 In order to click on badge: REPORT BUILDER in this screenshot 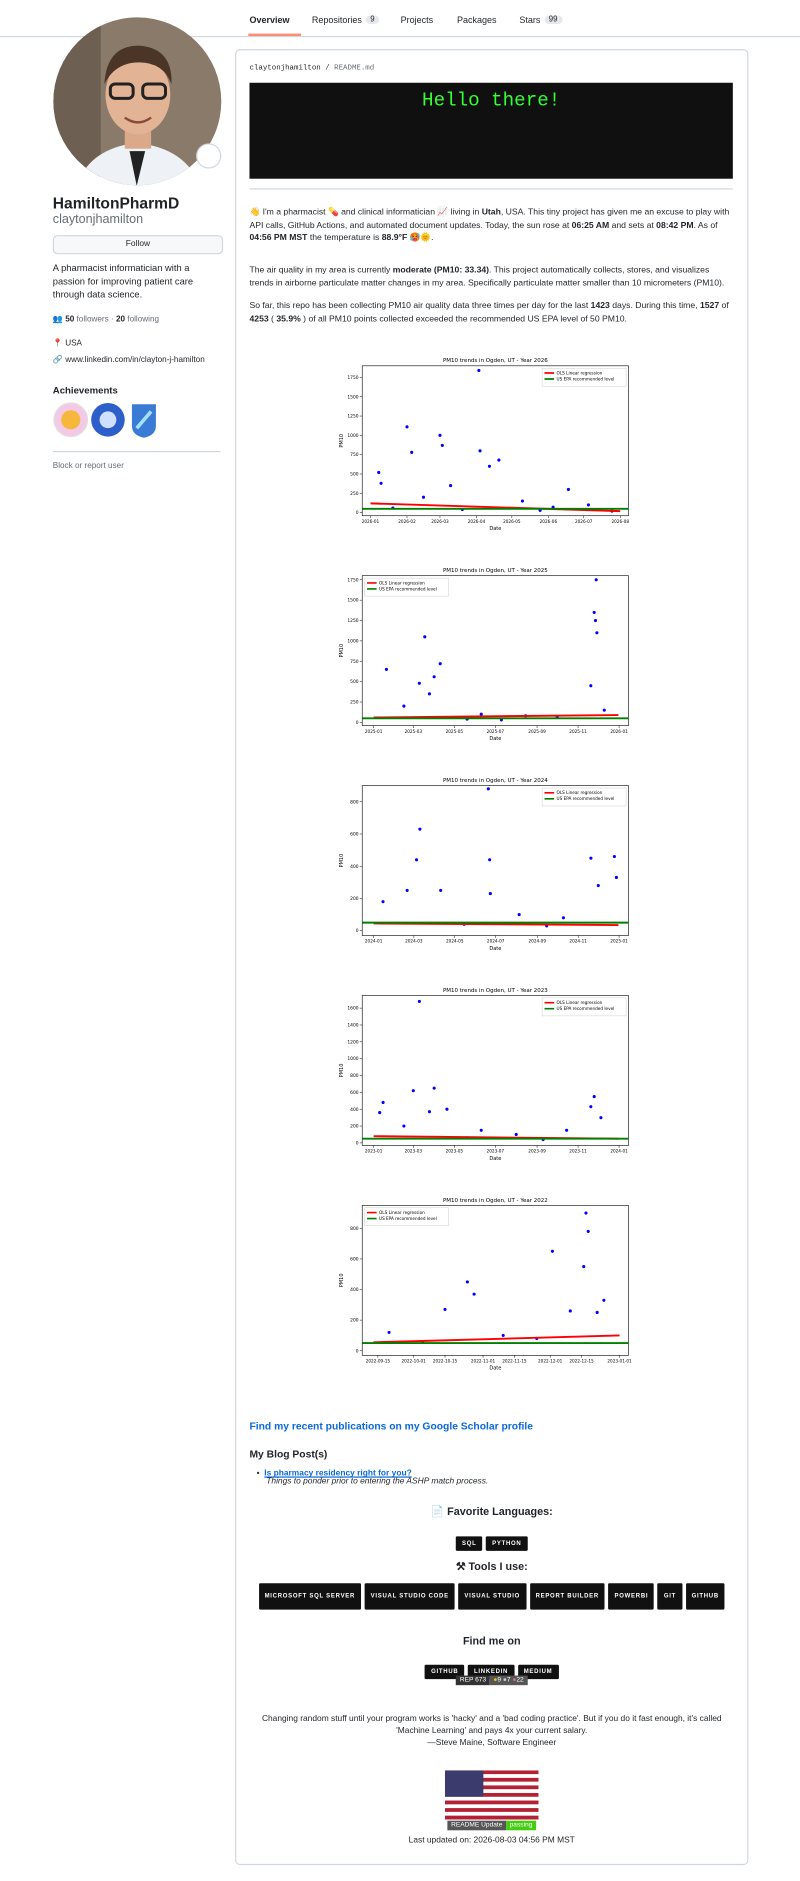, I will do `click(567, 1596)`.